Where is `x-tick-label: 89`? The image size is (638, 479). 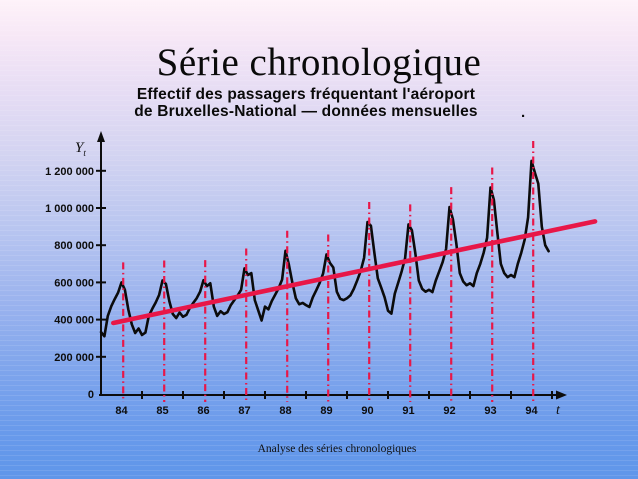
x-tick-label: 89 is located at coordinates (326, 411).